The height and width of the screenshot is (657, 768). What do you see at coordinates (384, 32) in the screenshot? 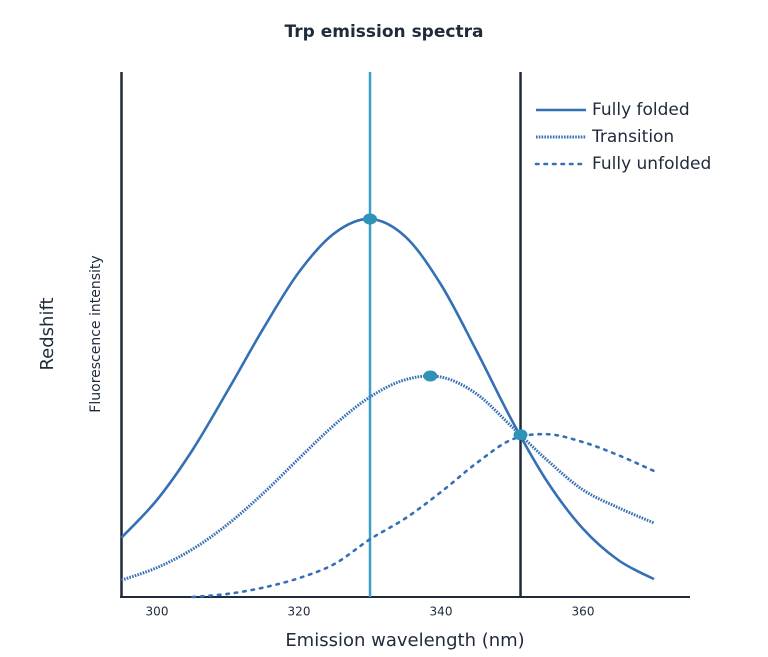
I see `chart-title: Trp emission spectra` at bounding box center [384, 32].